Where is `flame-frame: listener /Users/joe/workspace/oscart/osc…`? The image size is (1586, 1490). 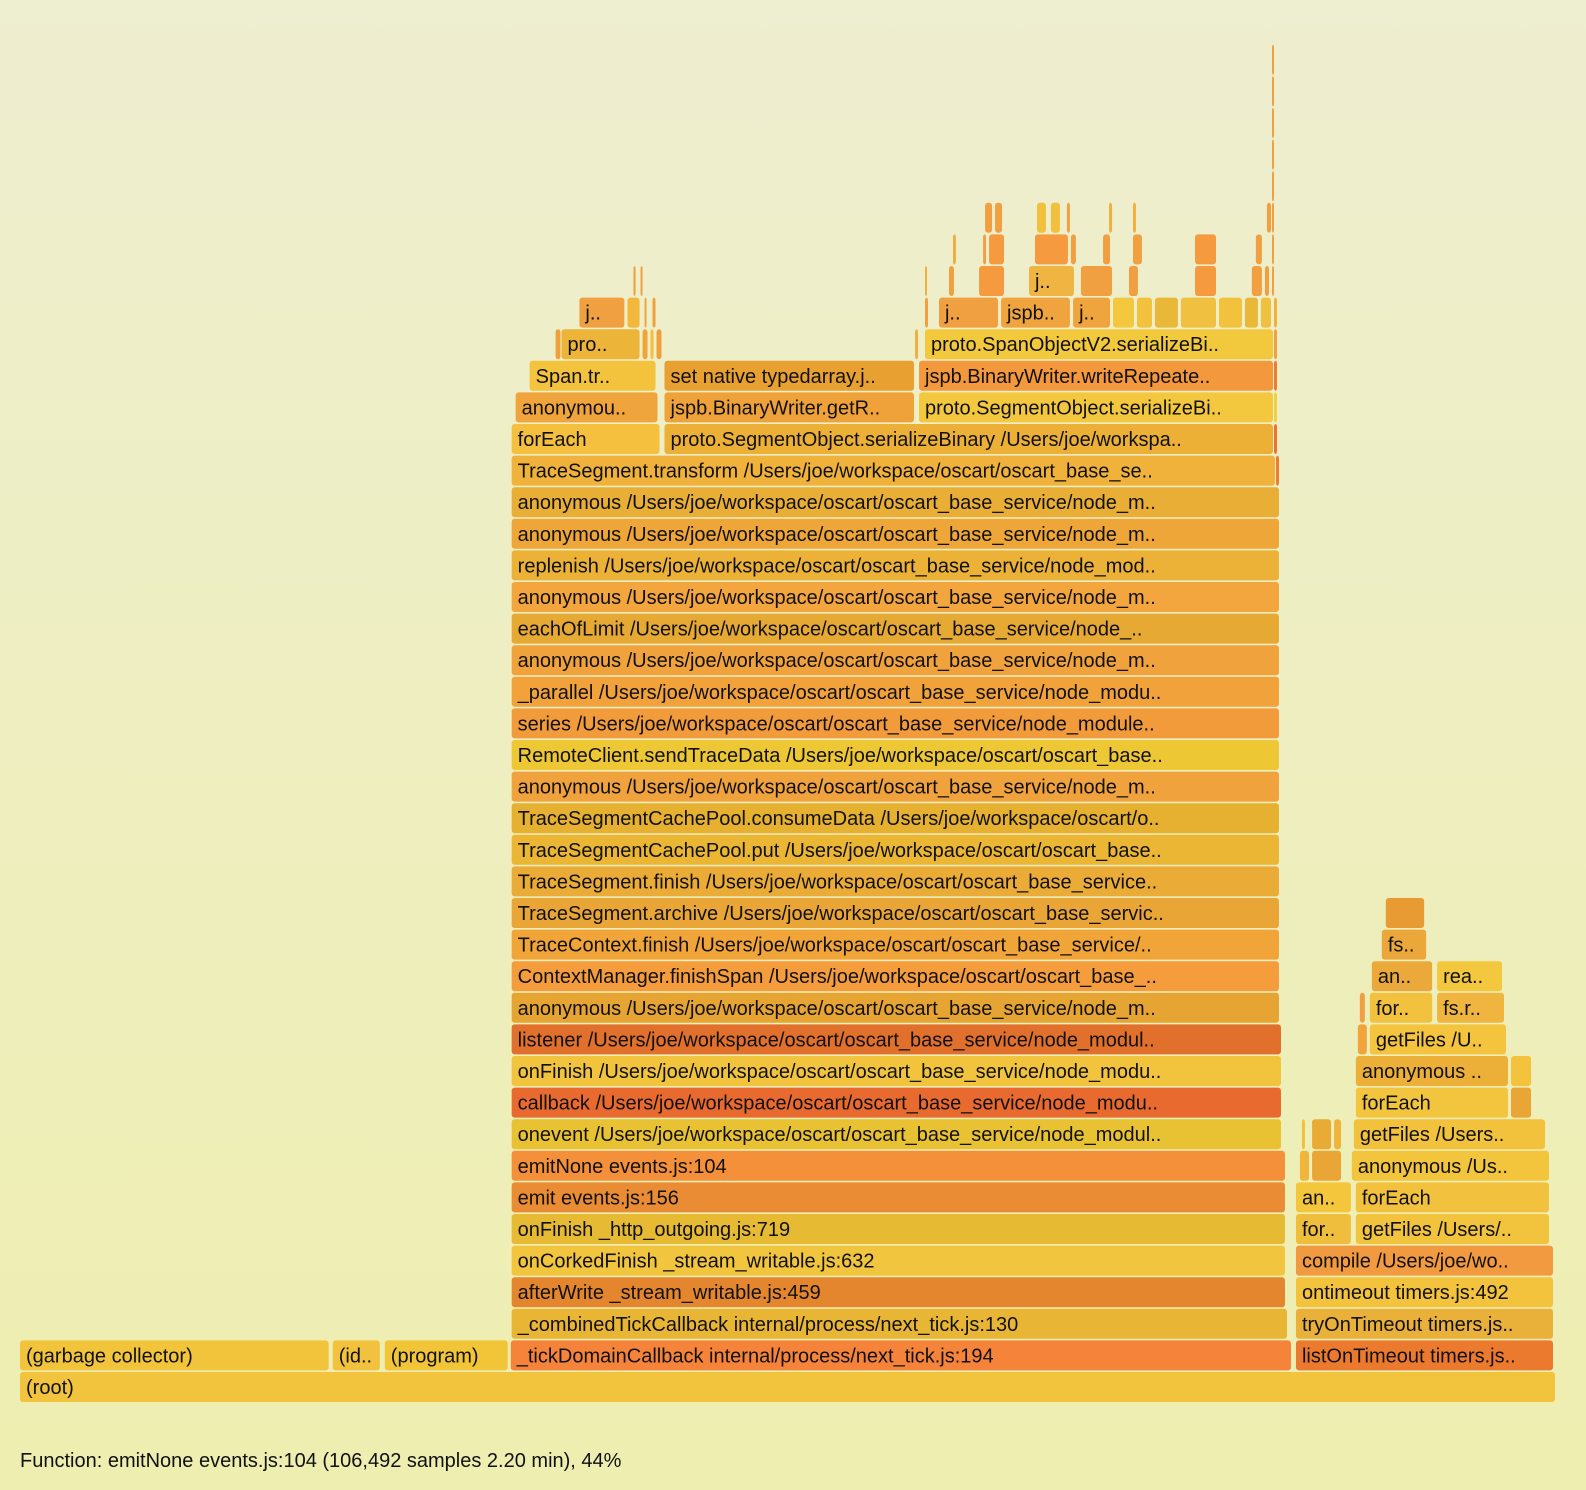
flame-frame: listener /Users/joe/workspace/oscart/osc… is located at coordinates (896, 1039).